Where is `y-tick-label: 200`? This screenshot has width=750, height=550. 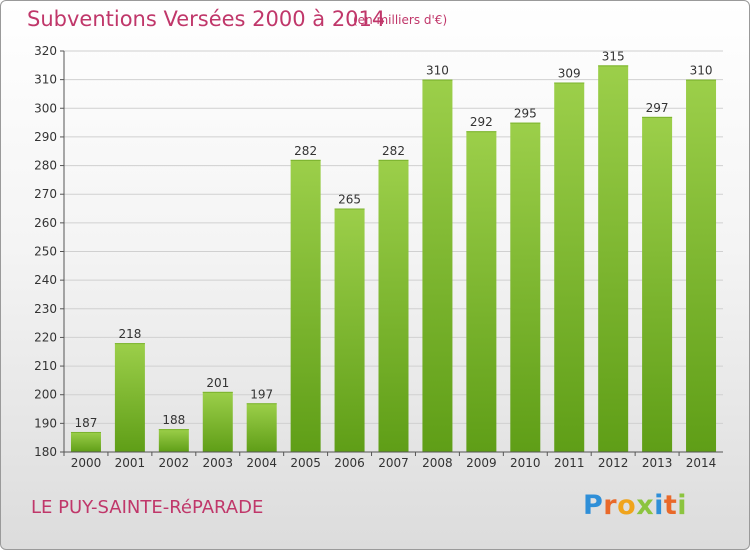
y-tick-label: 200 is located at coordinates (45, 395).